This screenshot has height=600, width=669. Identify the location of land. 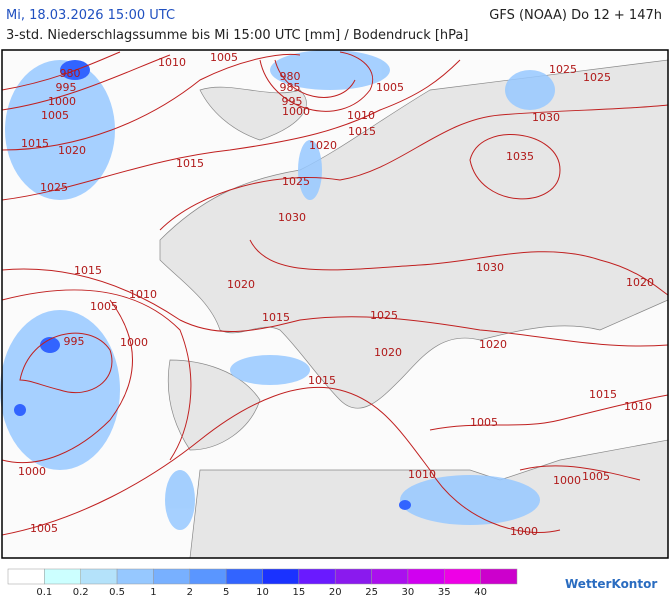
(253, 113).